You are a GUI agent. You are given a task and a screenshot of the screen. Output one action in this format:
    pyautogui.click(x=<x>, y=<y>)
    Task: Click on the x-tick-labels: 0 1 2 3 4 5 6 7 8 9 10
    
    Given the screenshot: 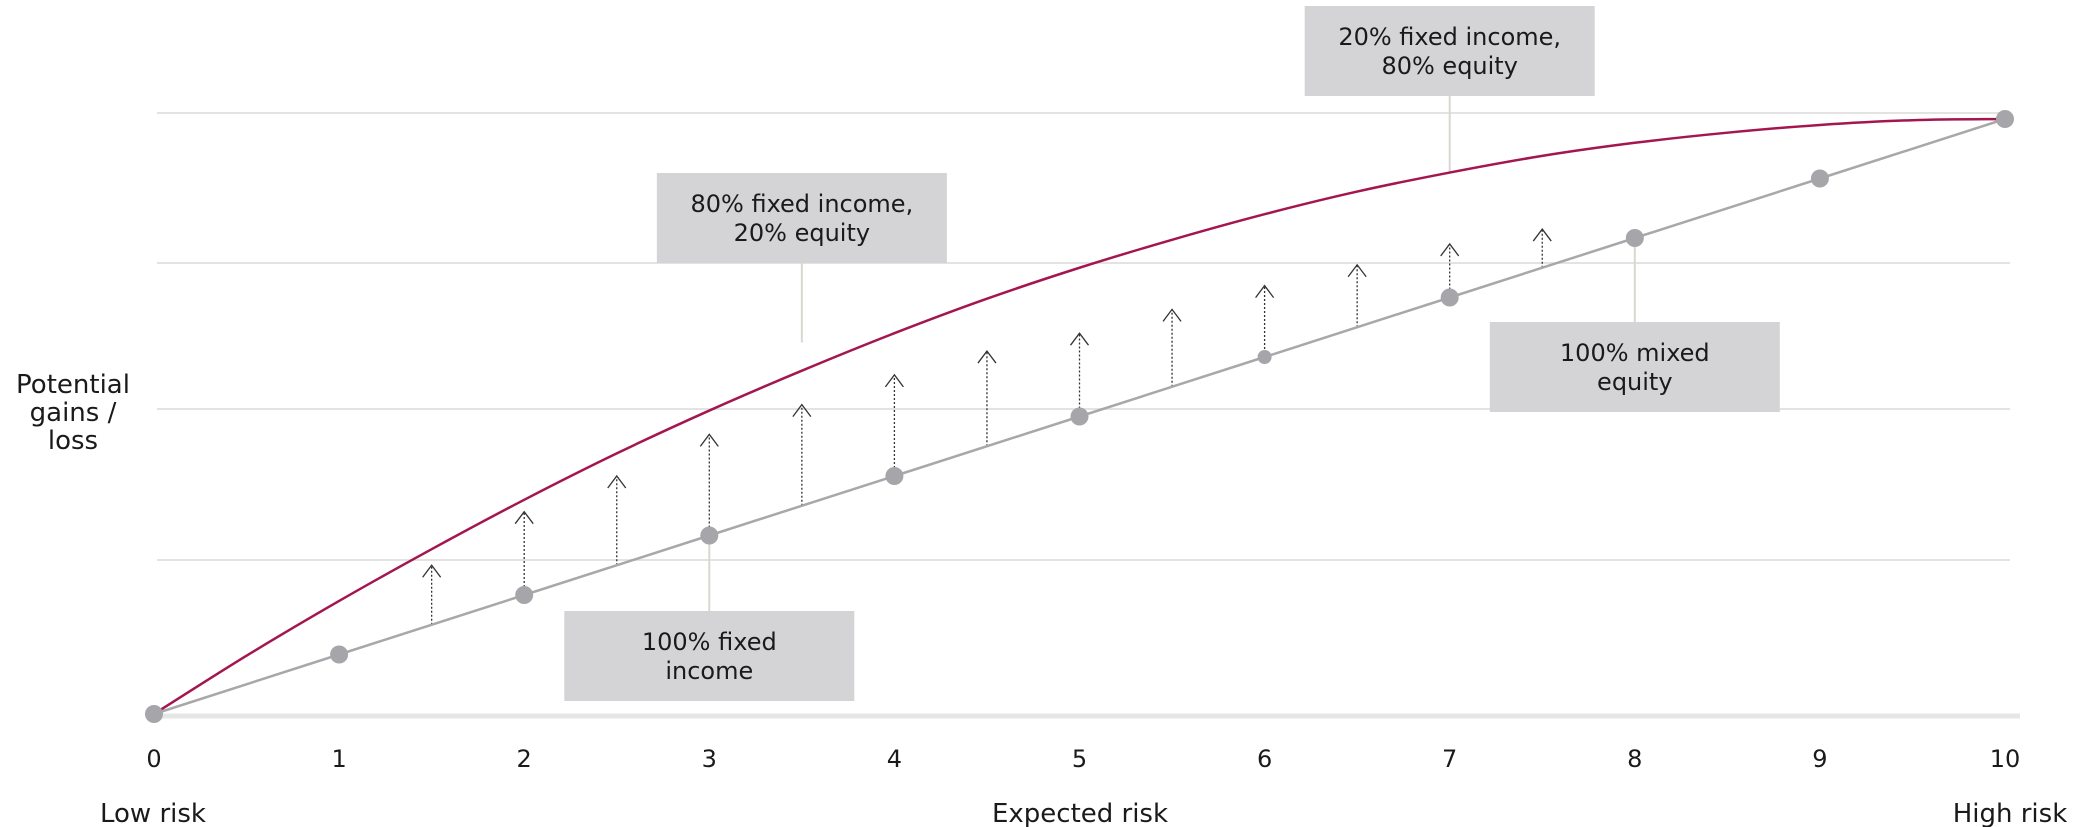 What is the action you would take?
    pyautogui.click(x=1083, y=759)
    